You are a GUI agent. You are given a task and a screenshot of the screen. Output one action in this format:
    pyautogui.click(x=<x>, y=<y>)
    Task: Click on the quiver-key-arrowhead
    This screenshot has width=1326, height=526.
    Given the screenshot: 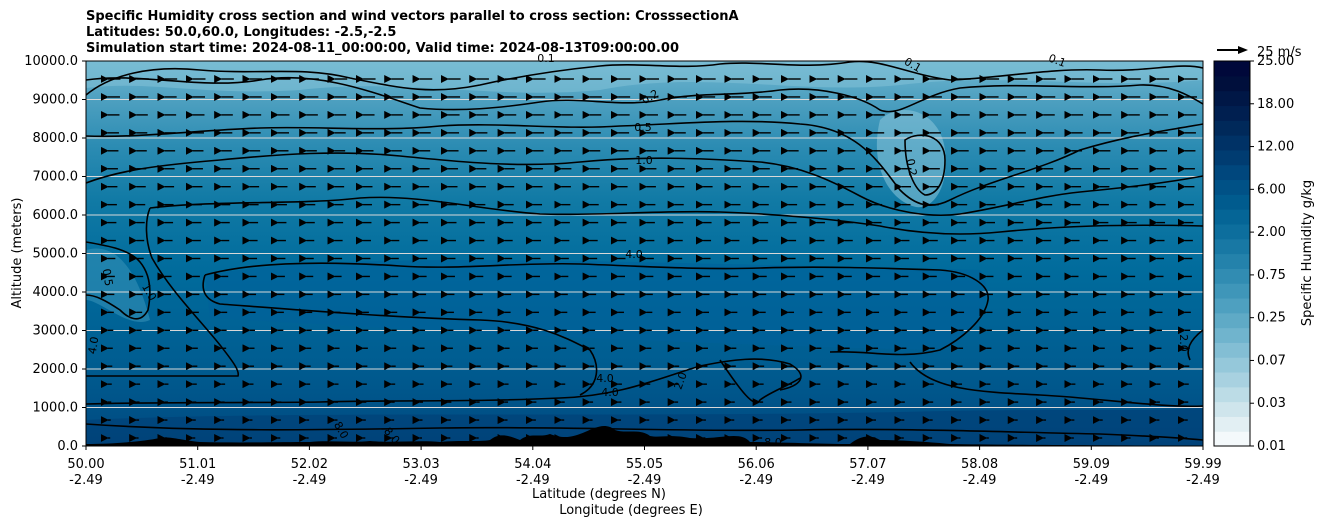 What is the action you would take?
    pyautogui.click(x=1243, y=50)
    